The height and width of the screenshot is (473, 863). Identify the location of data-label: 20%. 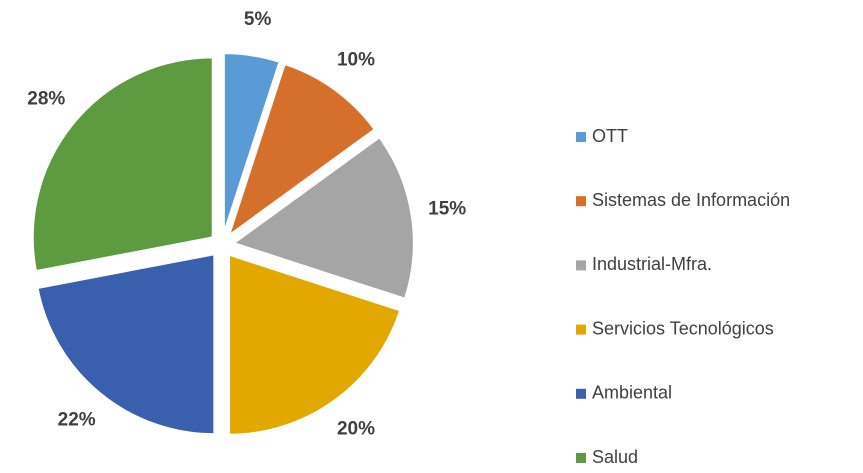
(356, 428).